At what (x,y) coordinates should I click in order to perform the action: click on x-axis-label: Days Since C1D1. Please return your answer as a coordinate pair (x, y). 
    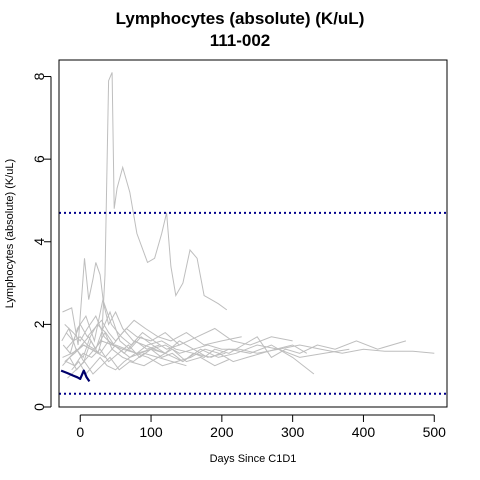
    Looking at the image, I should click on (253, 459).